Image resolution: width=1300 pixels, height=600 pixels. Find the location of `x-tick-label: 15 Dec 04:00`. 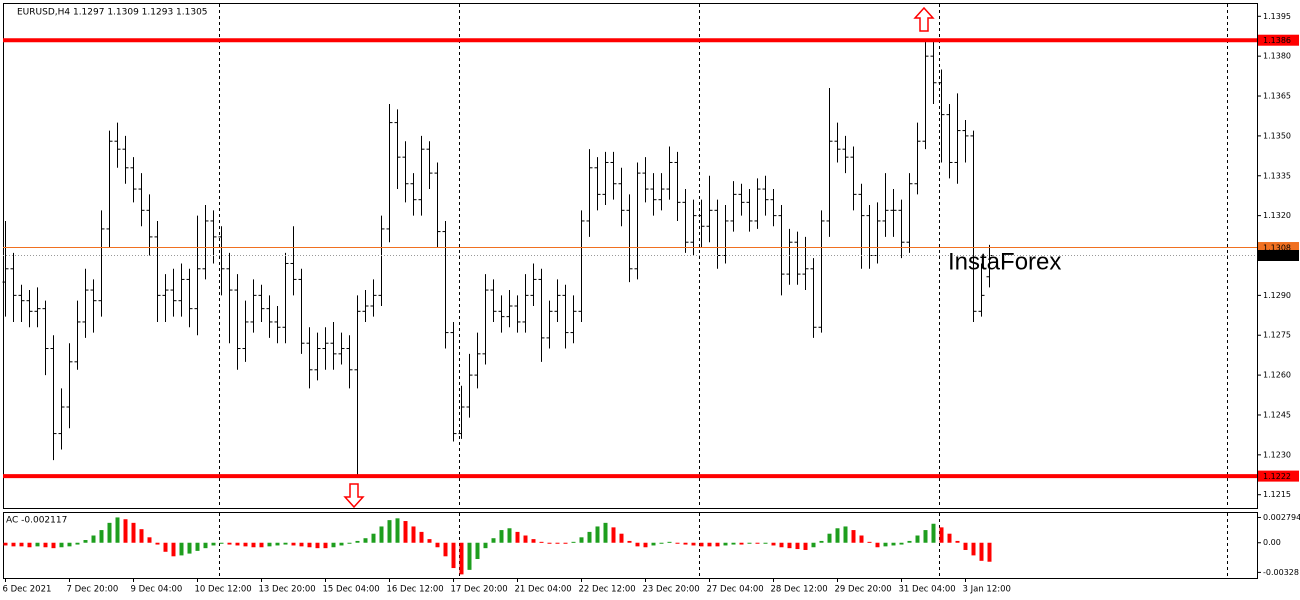

x-tick-label: 15 Dec 04:00 is located at coordinates (351, 590).